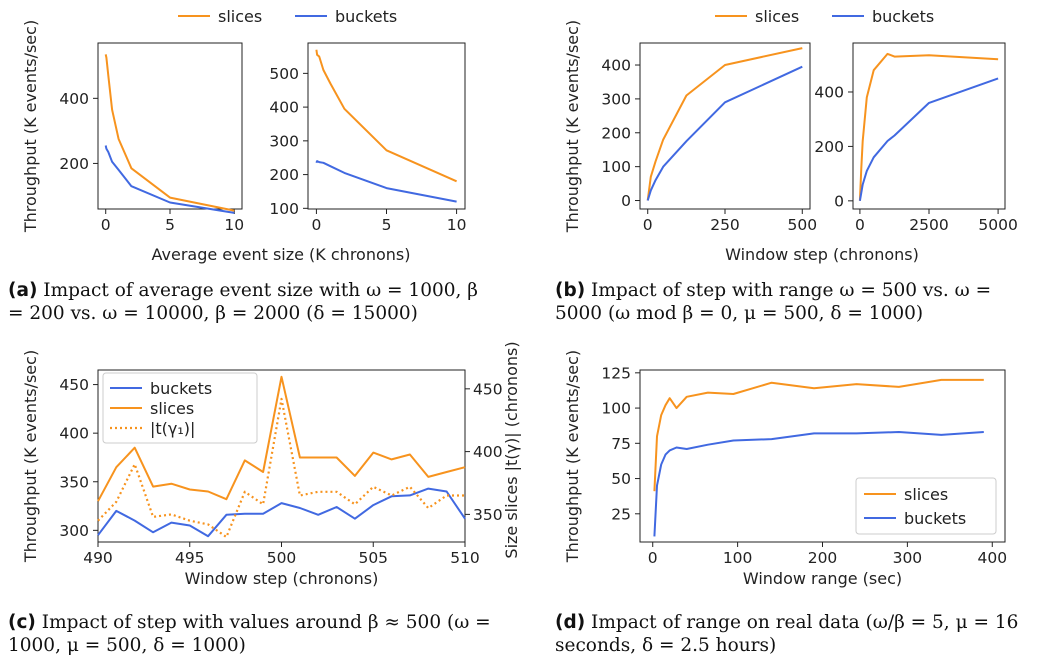  What do you see at coordinates (997, 225) in the screenshot?
I see `x-tick-label-b2: 5000` at bounding box center [997, 225].